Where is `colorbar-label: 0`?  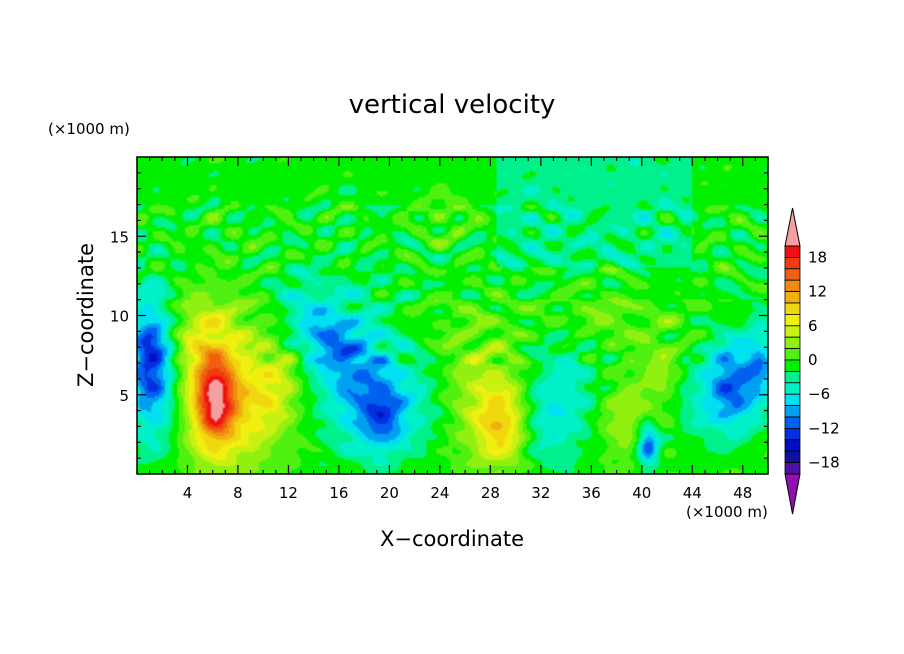
colorbar-label: 0 is located at coordinates (813, 360).